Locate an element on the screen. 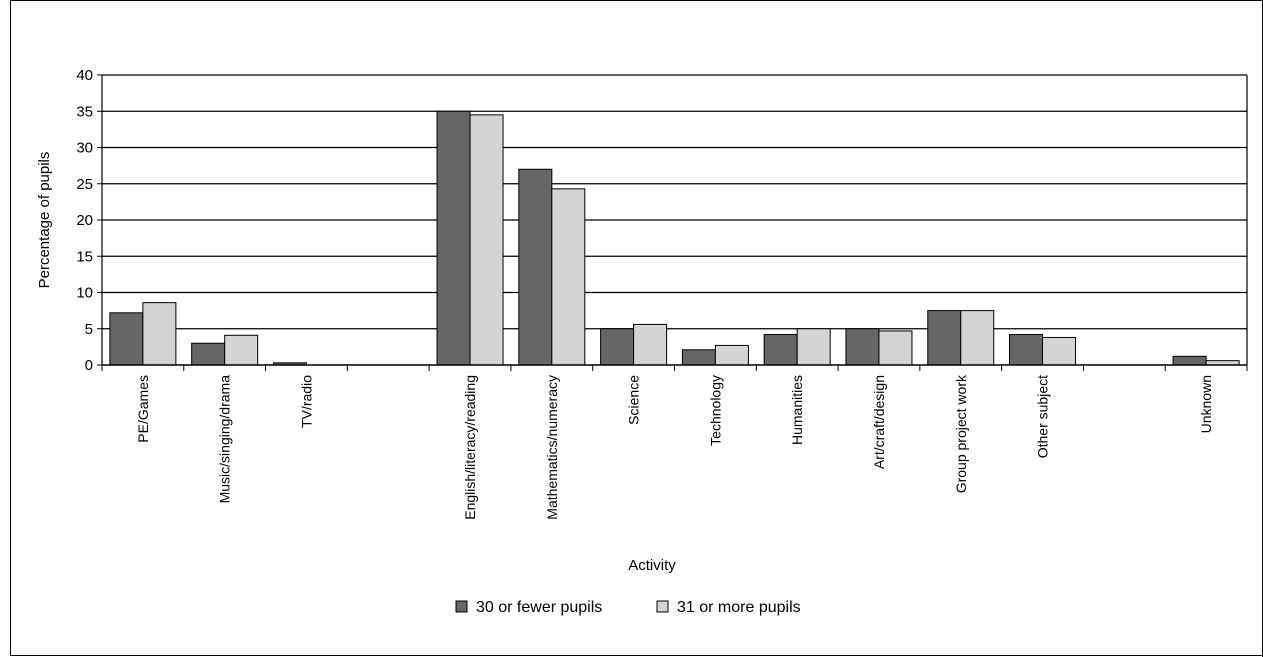 The width and height of the screenshot is (1263, 657). x-category-label: Humanities is located at coordinates (797, 410).